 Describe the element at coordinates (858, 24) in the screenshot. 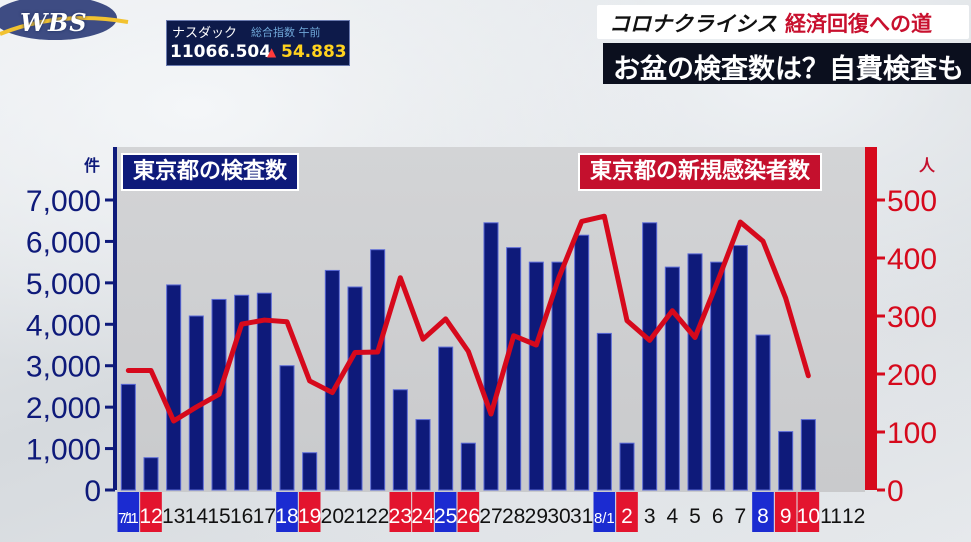

I see `series-title-part2: 経済回復への道` at that location.